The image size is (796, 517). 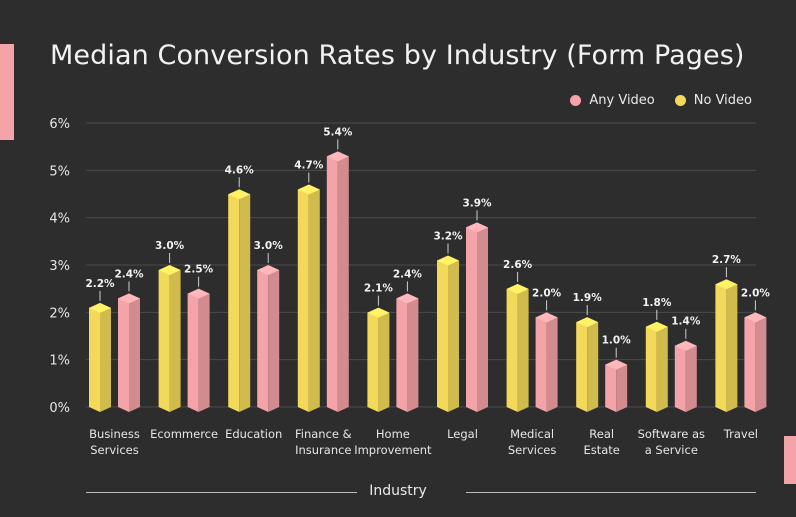 What do you see at coordinates (338, 132) in the screenshot?
I see `value-label: 5.4%` at bounding box center [338, 132].